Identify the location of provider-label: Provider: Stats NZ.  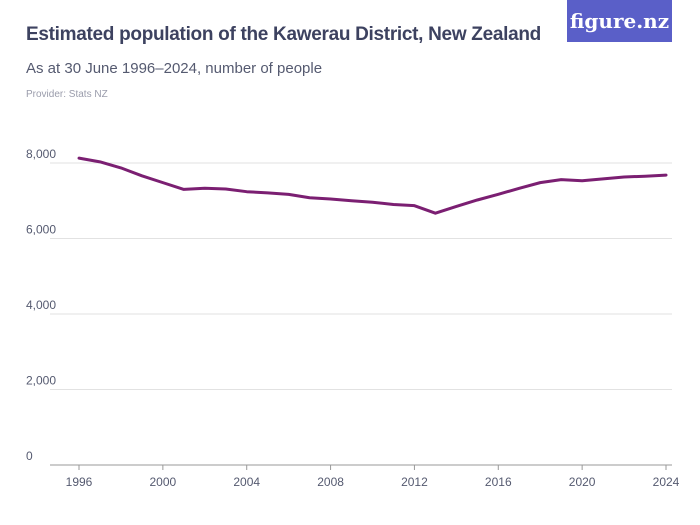
(67, 94).